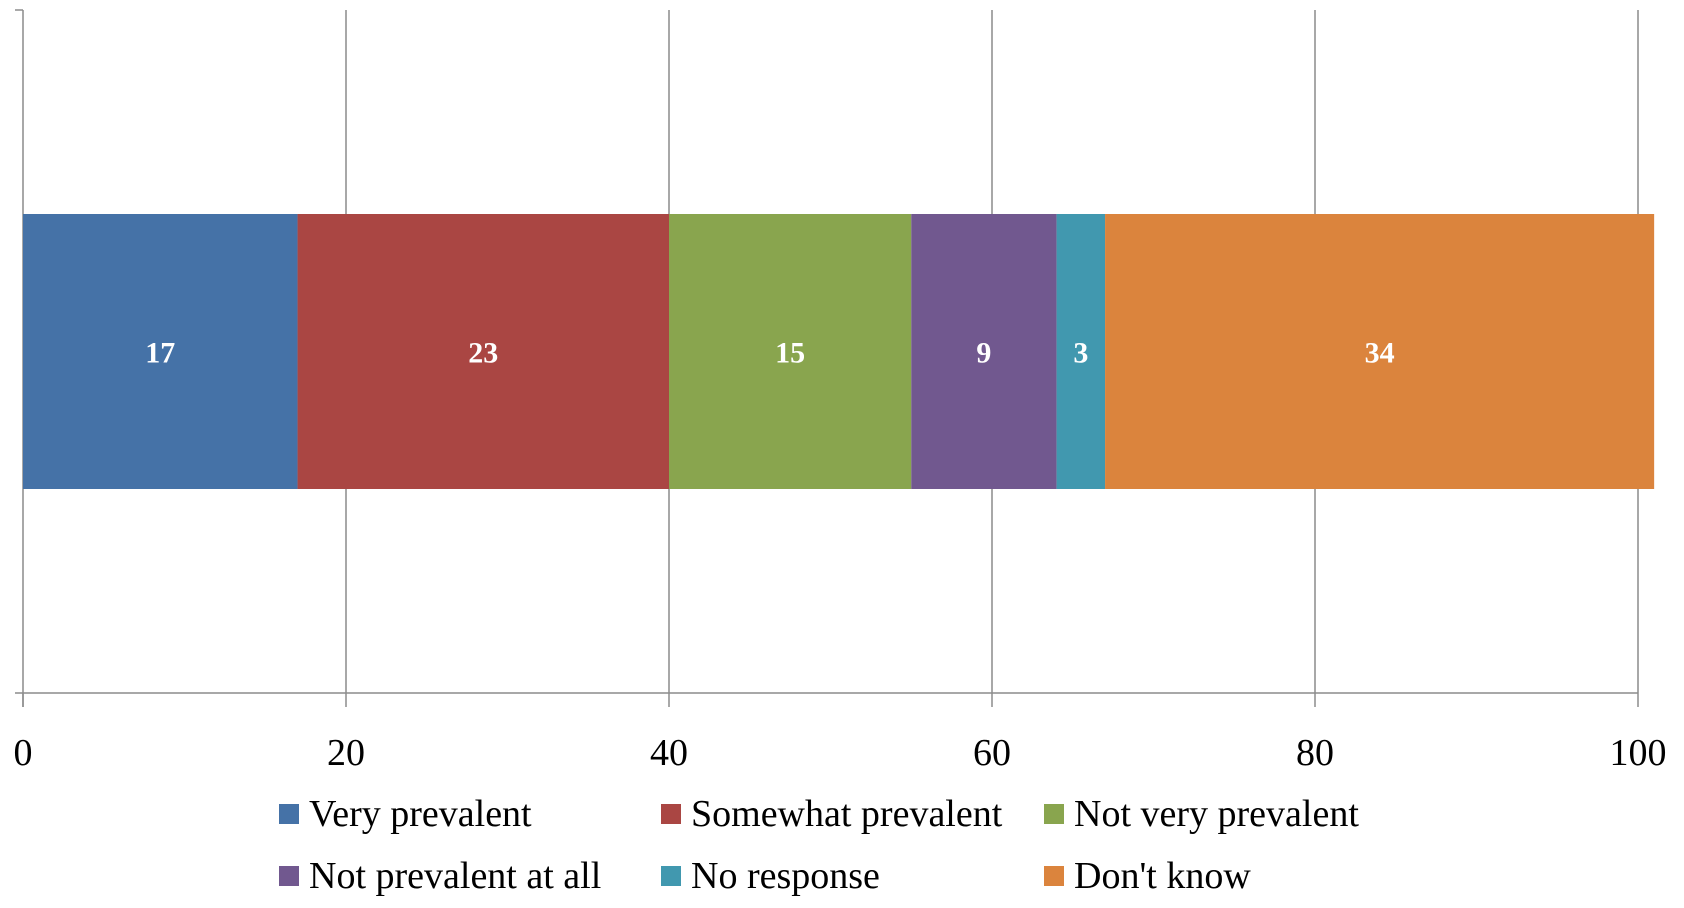 The image size is (1684, 908). What do you see at coordinates (1162, 876) in the screenshot?
I see `legend-label: Don't know` at bounding box center [1162, 876].